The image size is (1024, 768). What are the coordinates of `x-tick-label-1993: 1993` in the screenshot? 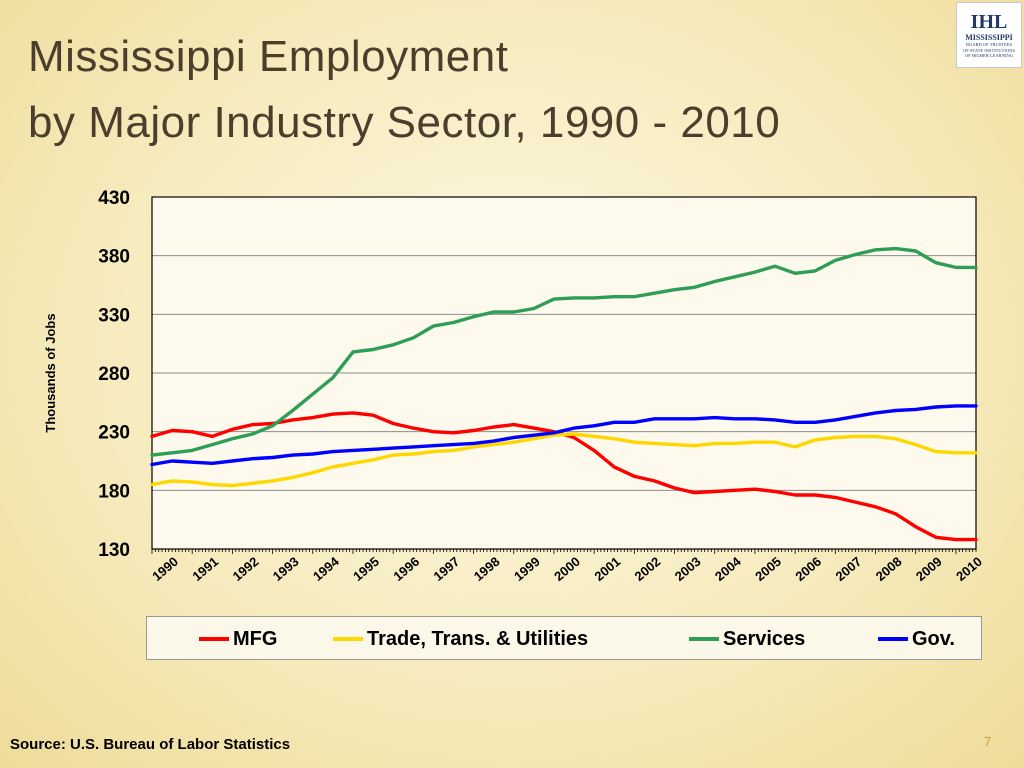 It's located at (286, 569).